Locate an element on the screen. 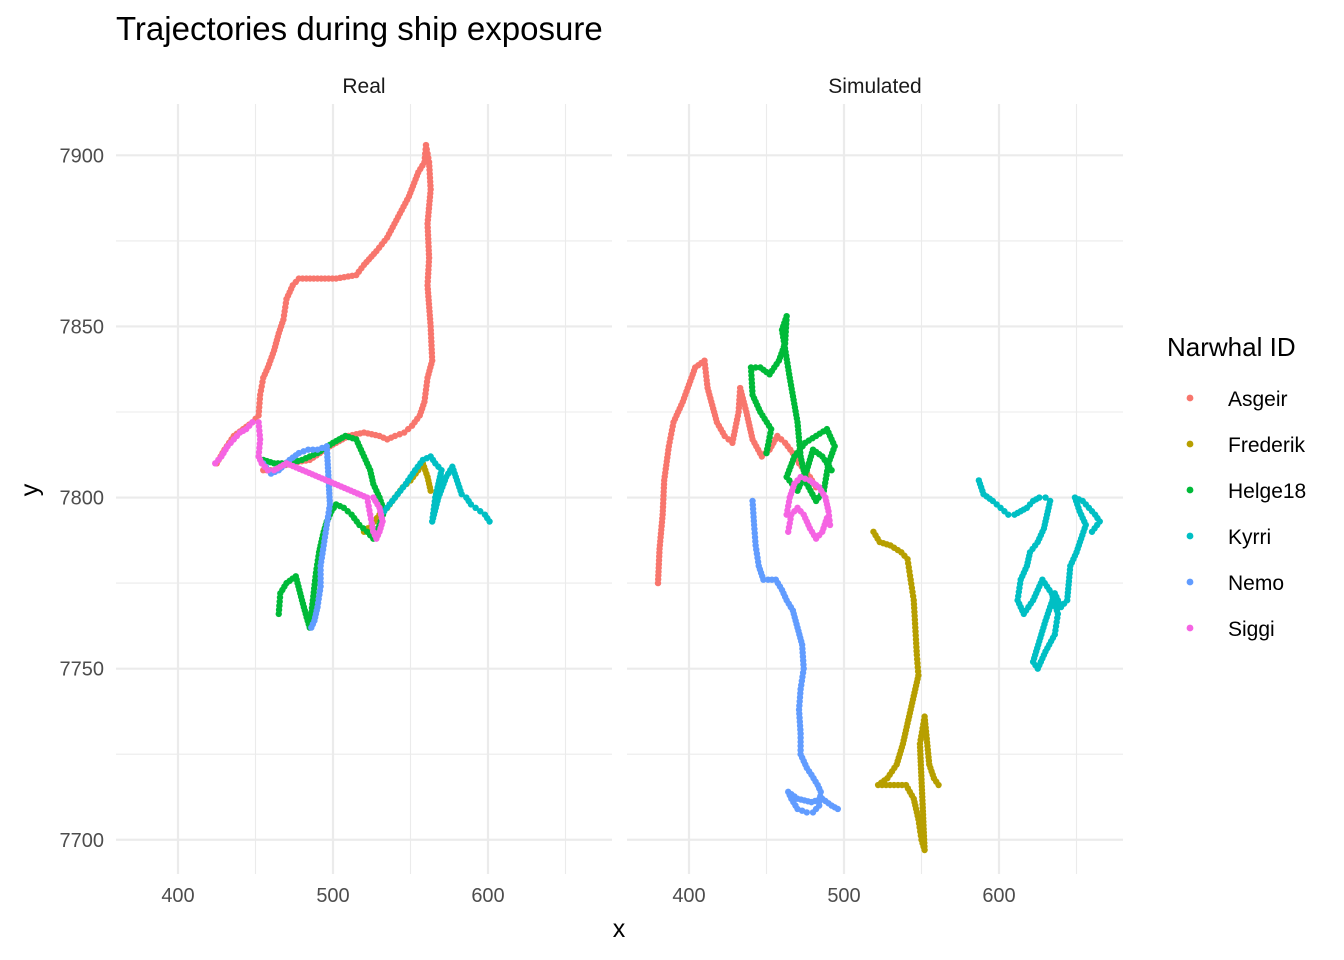 The width and height of the screenshot is (1344, 960). panel-strip-label-simulated: Simulated is located at coordinates (874, 86).